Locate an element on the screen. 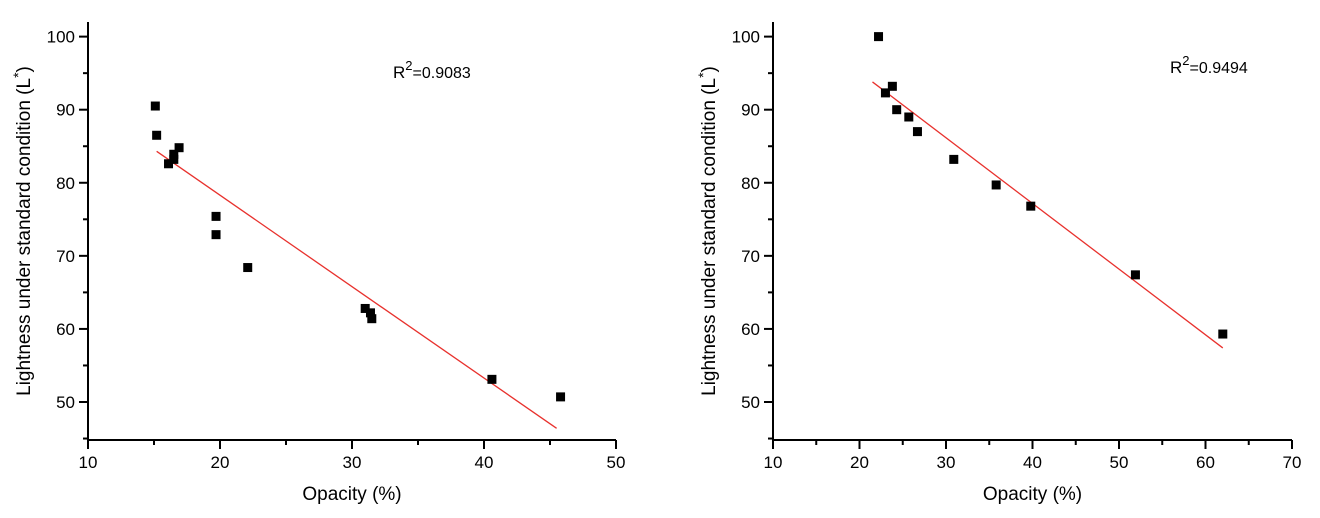  r-squared-annotation: R2=0.9494 is located at coordinates (1209, 65).